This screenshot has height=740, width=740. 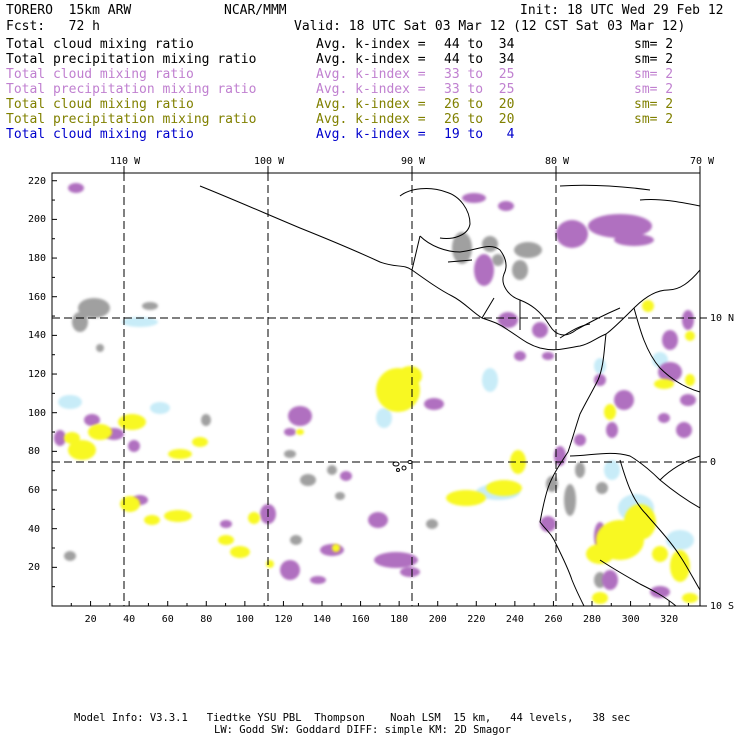 I want to click on lat-label-0: 0, so click(x=713, y=462).